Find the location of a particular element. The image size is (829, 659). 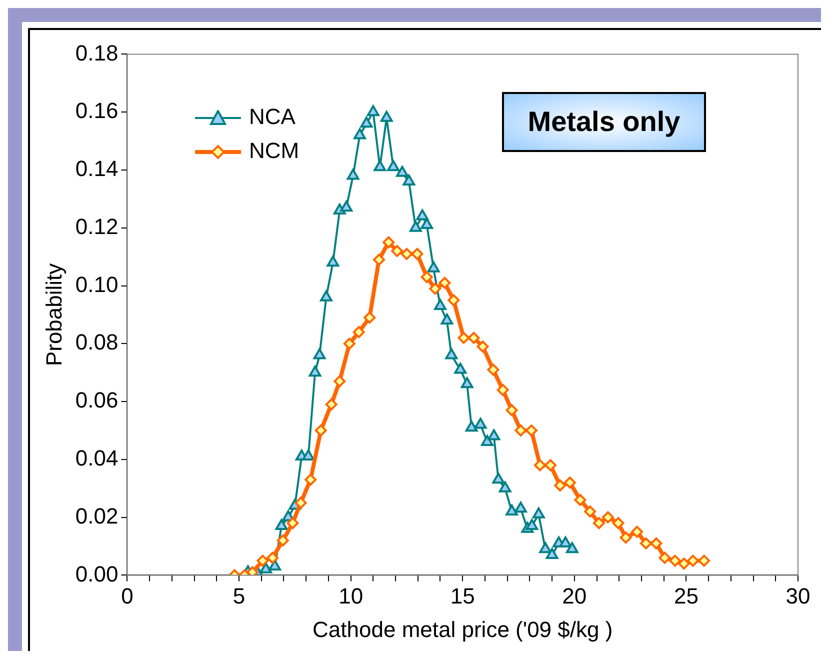

x-tick-label: 10 is located at coordinates (351, 595).